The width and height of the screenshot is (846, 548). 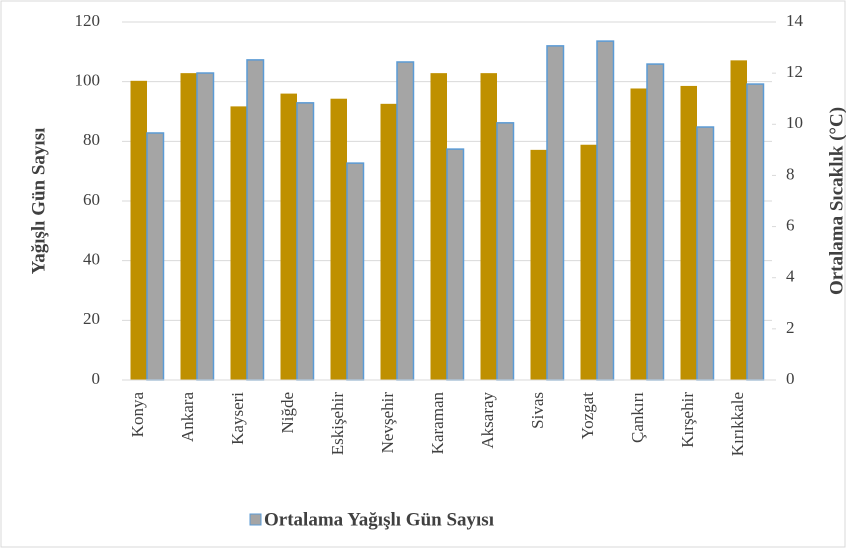 What do you see at coordinates (795, 20) in the screenshot?
I see `y2-tick-label: 14` at bounding box center [795, 20].